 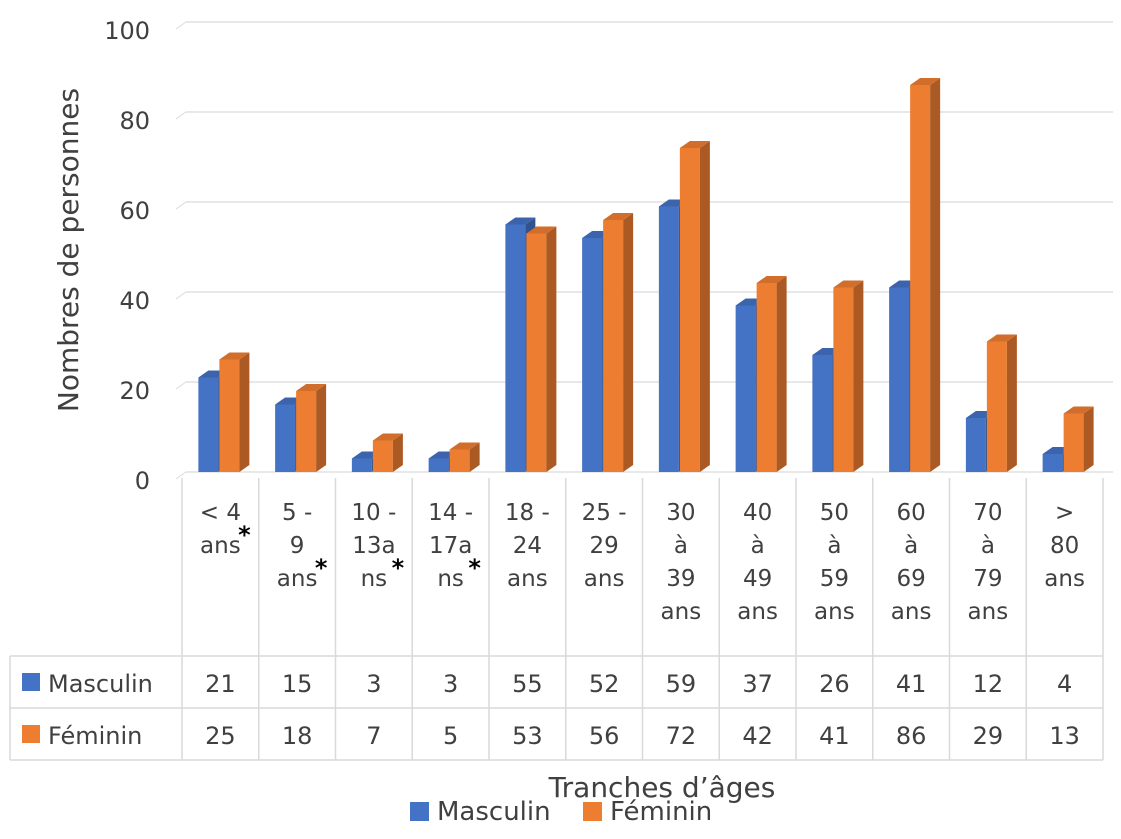 I want to click on legend-swatch-masculin, so click(x=419, y=811).